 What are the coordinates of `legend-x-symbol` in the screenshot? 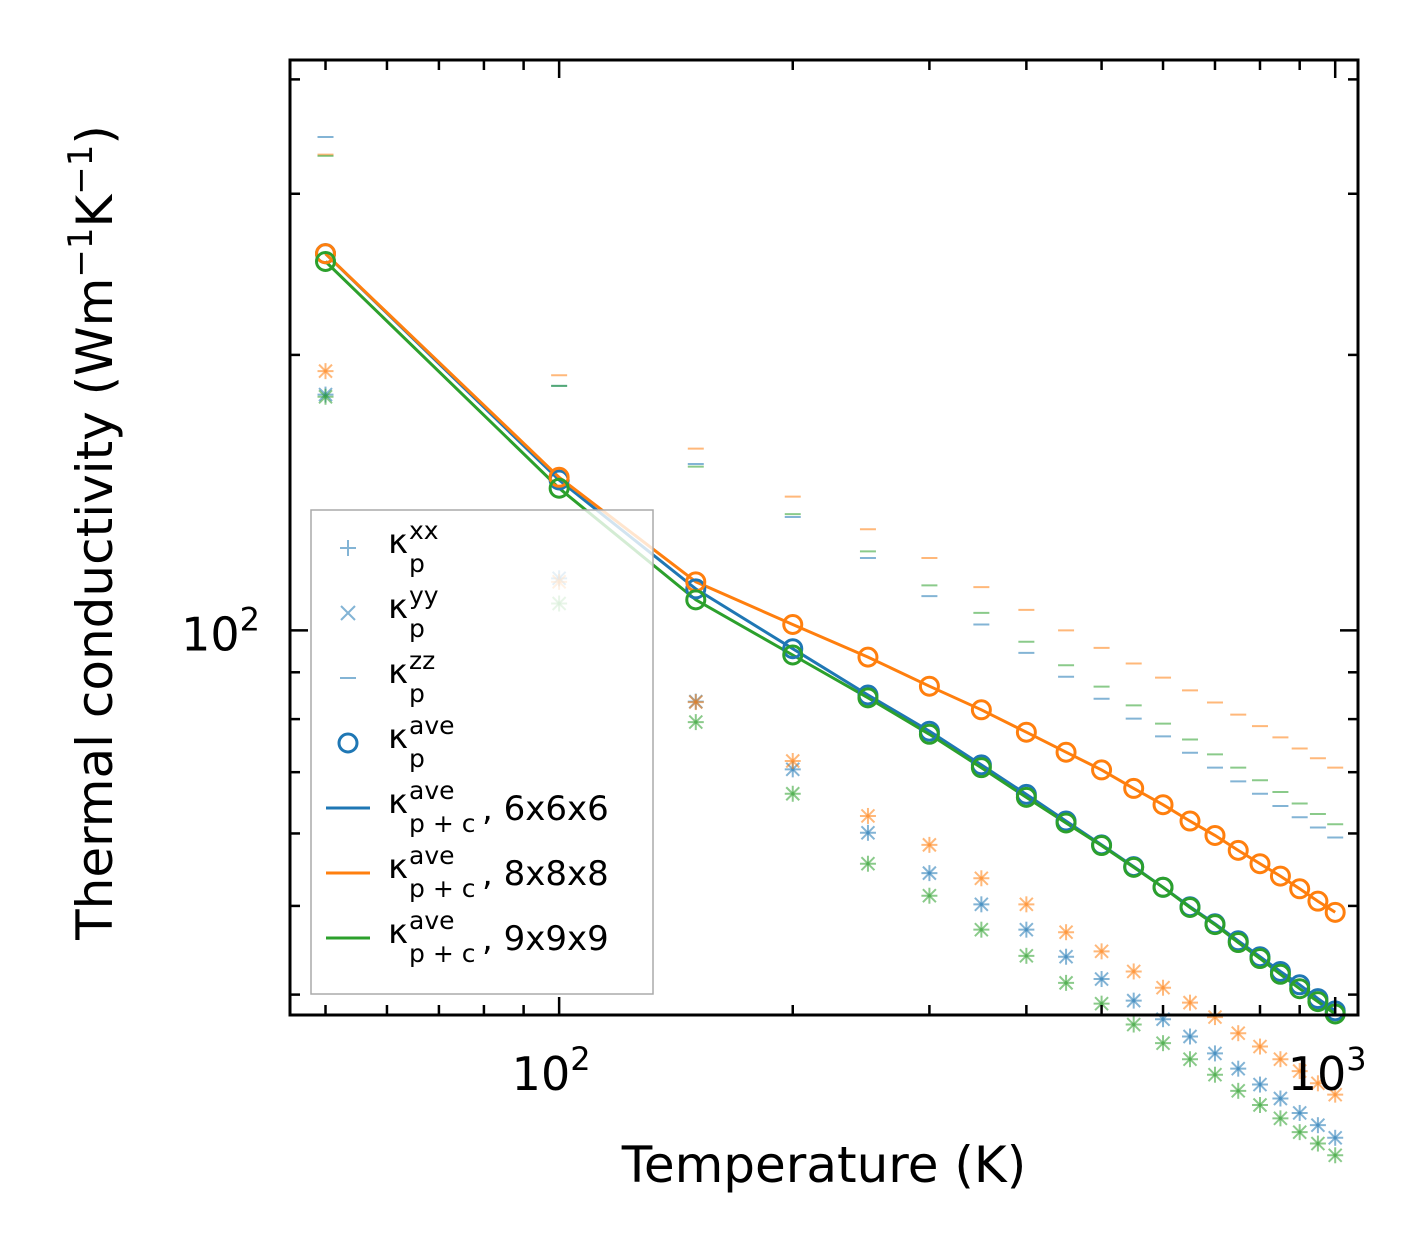 It's located at (348, 613).